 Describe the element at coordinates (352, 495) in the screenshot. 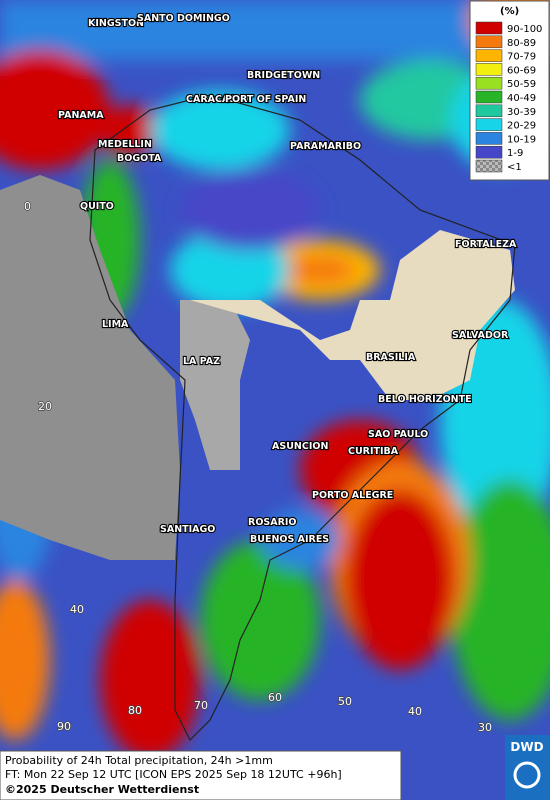

I see `city-label: PORTO ALEGRE` at that location.